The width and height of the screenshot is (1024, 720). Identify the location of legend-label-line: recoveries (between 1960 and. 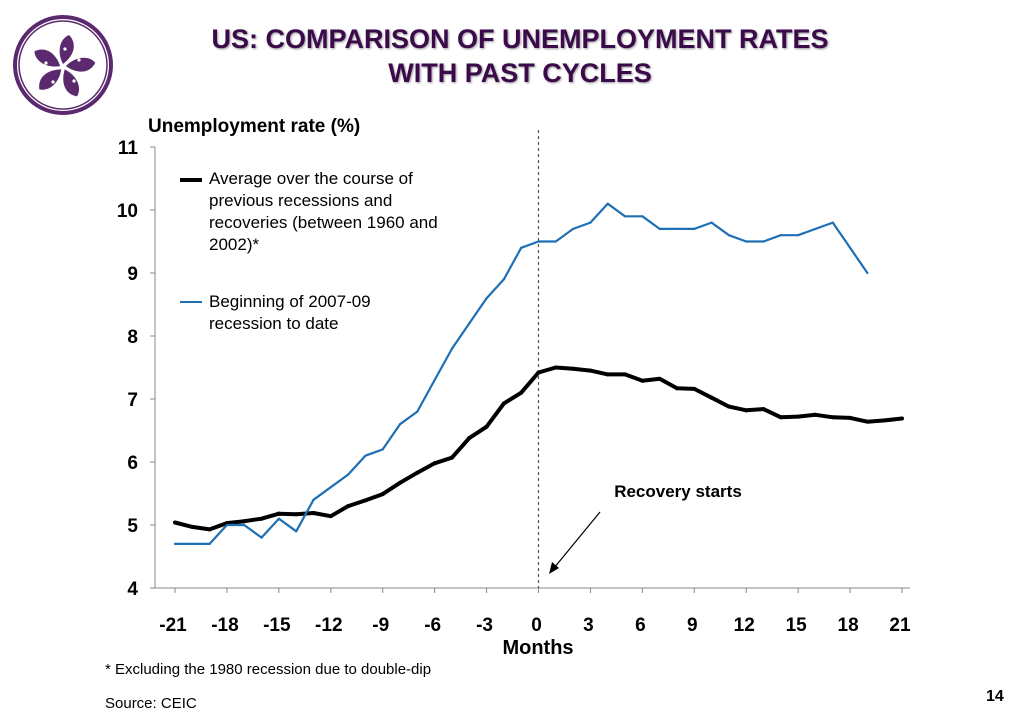
(323, 222).